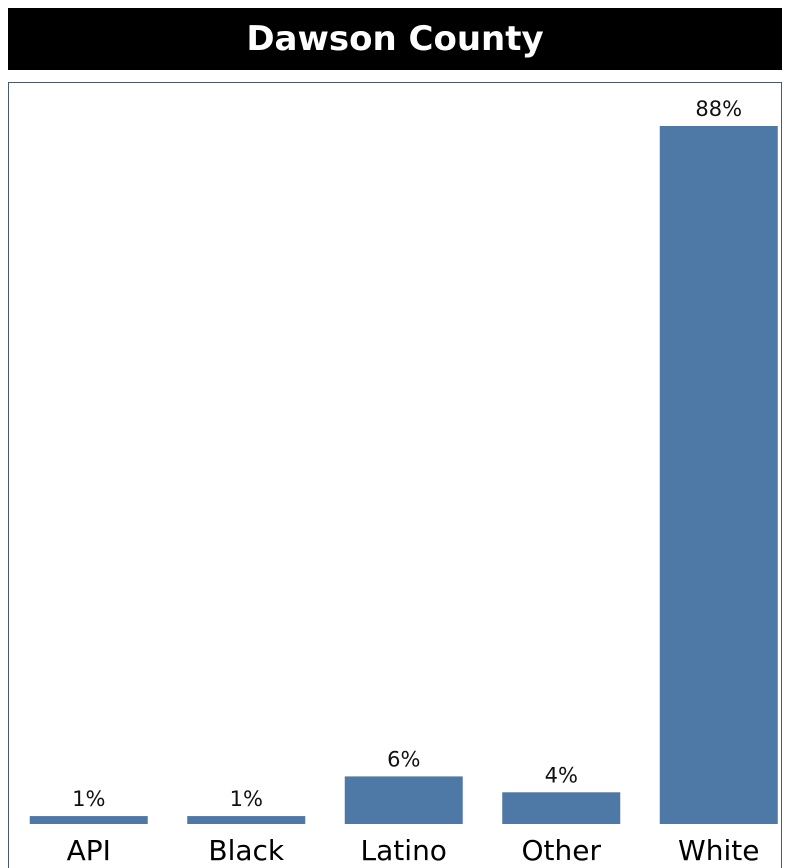 The height and width of the screenshot is (868, 786). What do you see at coordinates (403, 800) in the screenshot?
I see `bar-latino` at bounding box center [403, 800].